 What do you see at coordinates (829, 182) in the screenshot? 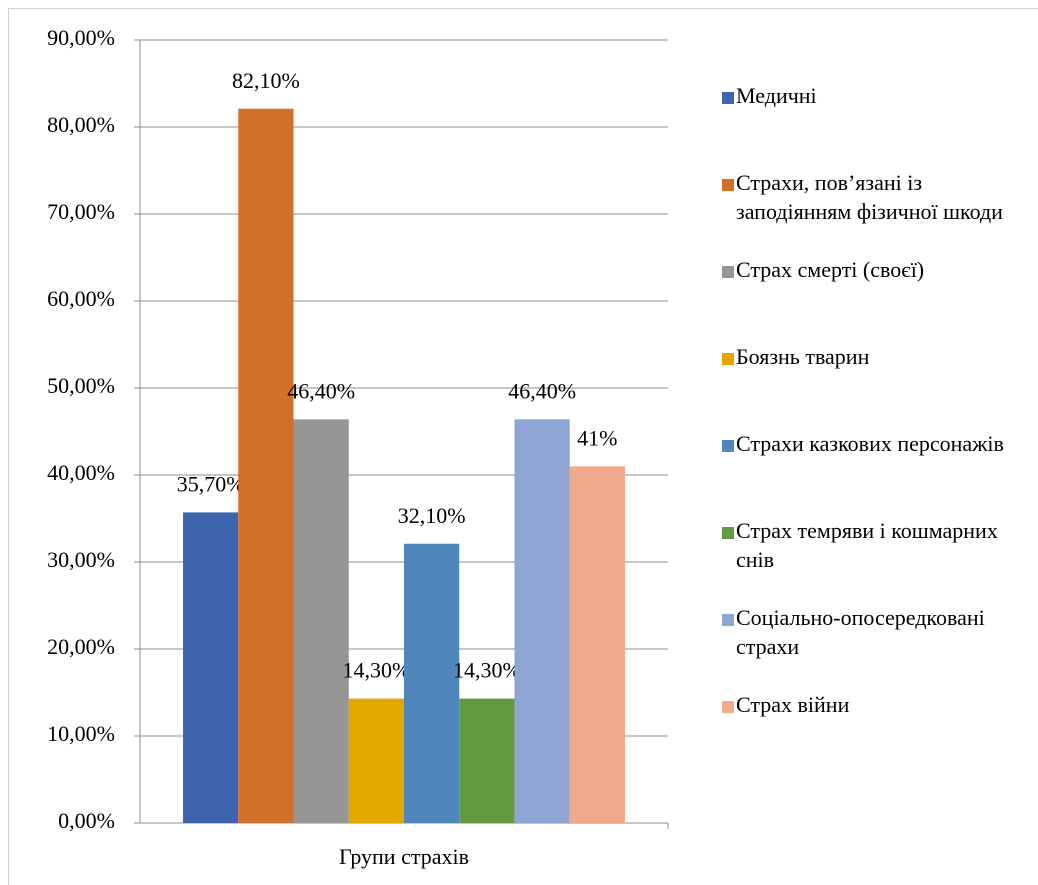
I see `legend-line: Страхи, пов’язані із` at bounding box center [829, 182].